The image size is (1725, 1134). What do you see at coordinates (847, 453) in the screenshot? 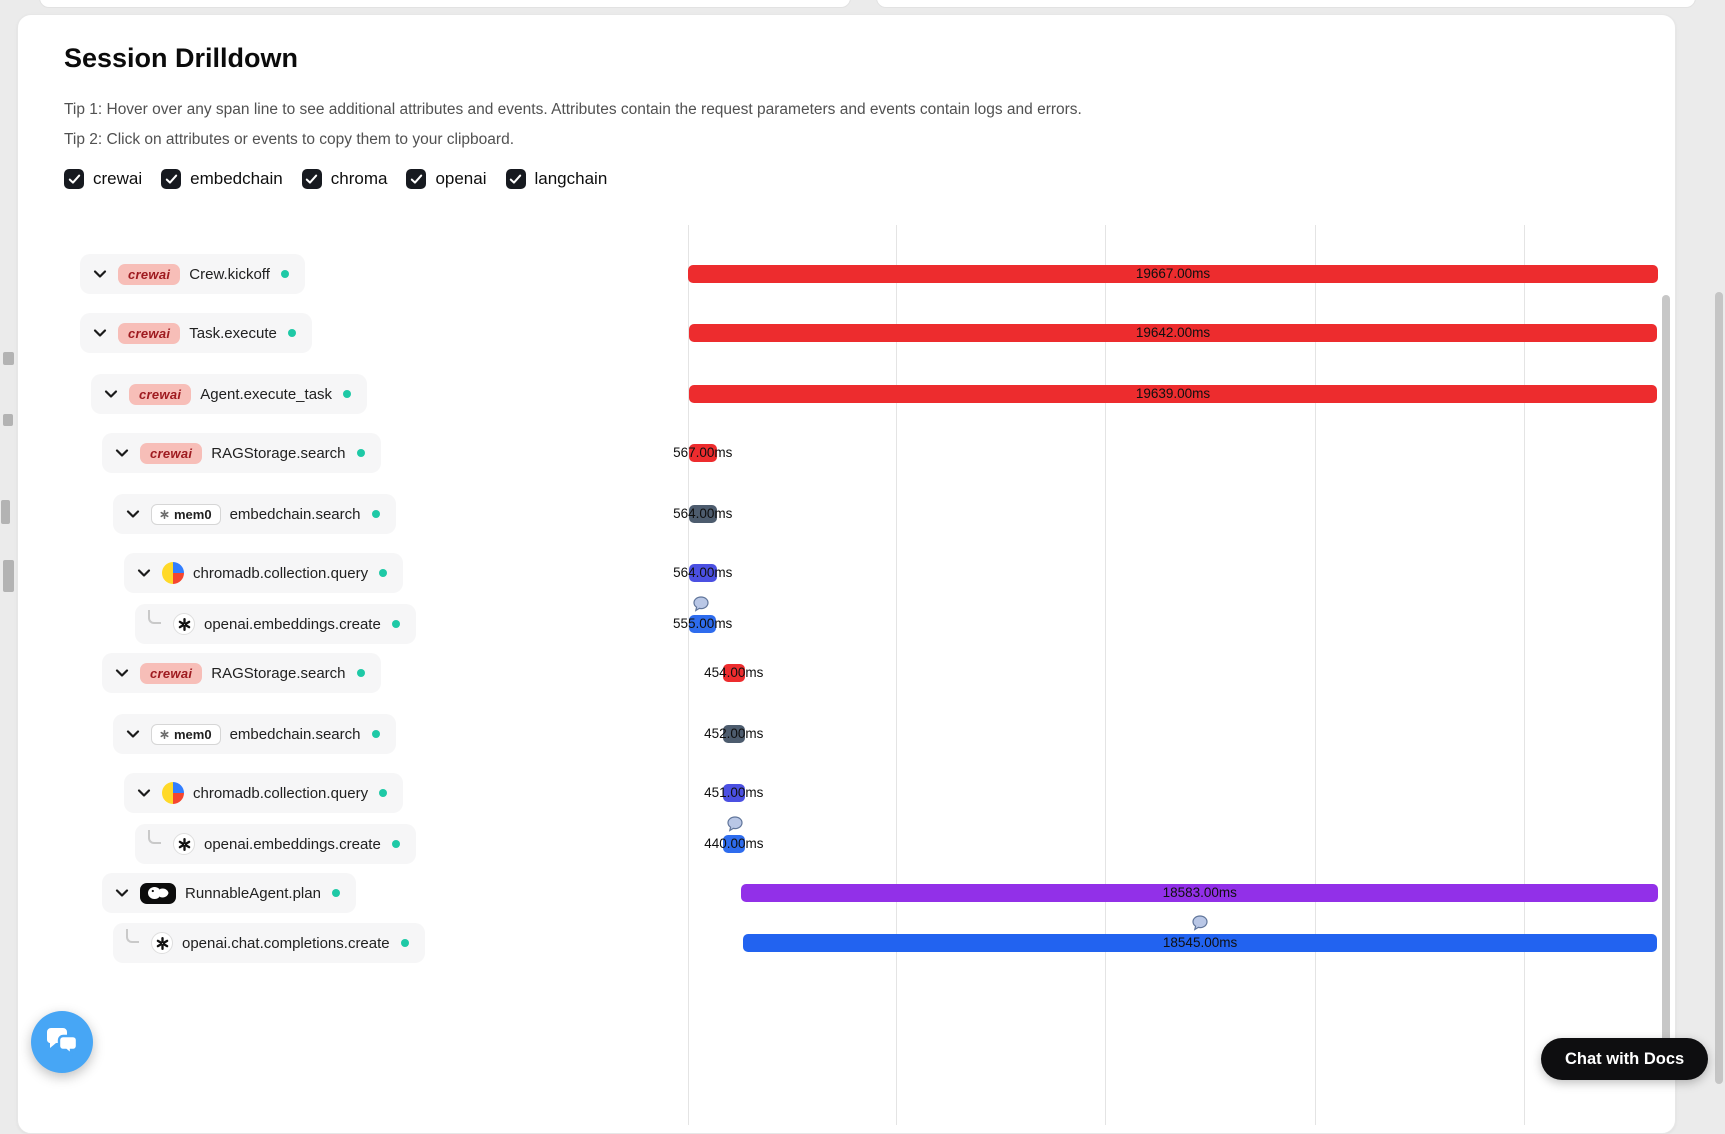
I see `trace-row: crewai RAGStorage.search 567.00ms` at bounding box center [847, 453].